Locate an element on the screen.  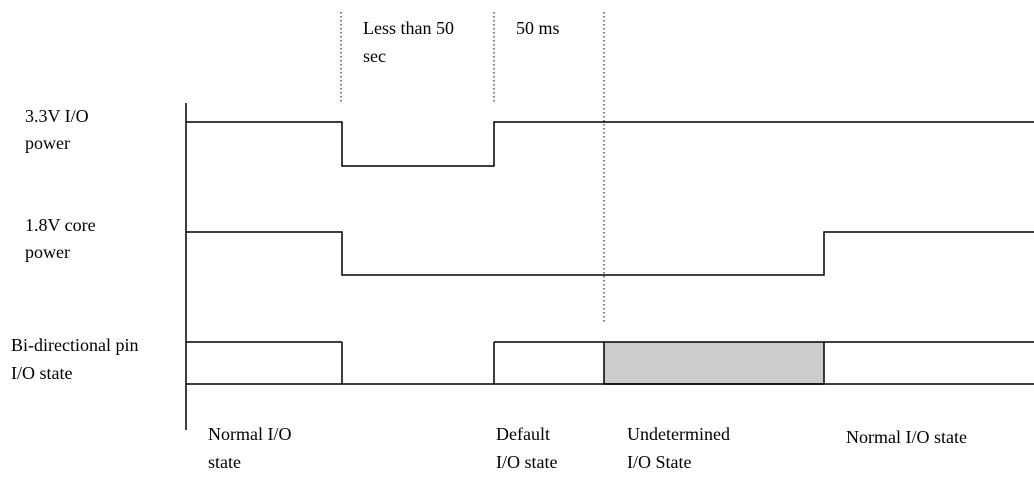
bidir-pin-label-line2: I/O state is located at coordinates (42, 373).